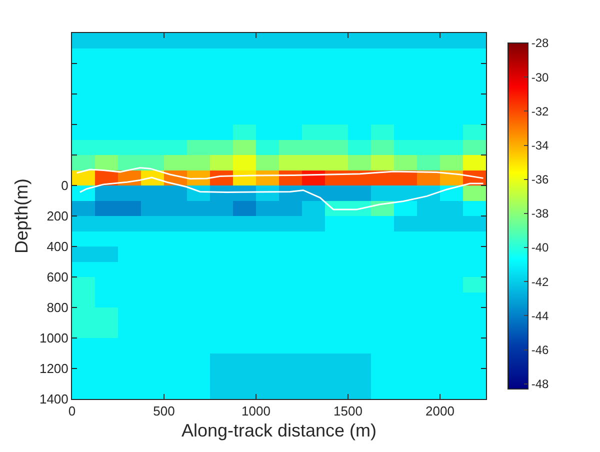 This screenshot has width=600, height=452. Describe the element at coordinates (348, 411) in the screenshot. I see `x-tick-label: 1500` at that location.